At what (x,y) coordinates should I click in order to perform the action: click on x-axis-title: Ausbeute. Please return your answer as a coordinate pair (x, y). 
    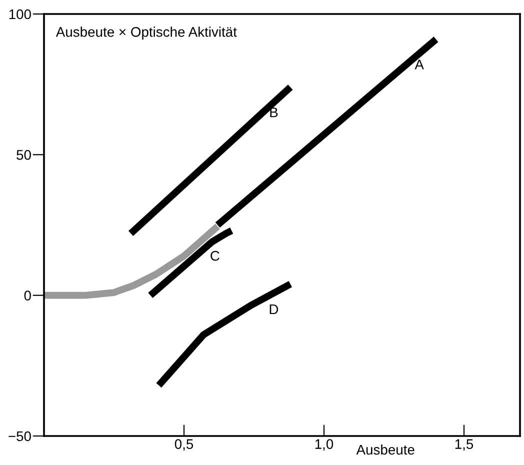
    Looking at the image, I should click on (385, 449).